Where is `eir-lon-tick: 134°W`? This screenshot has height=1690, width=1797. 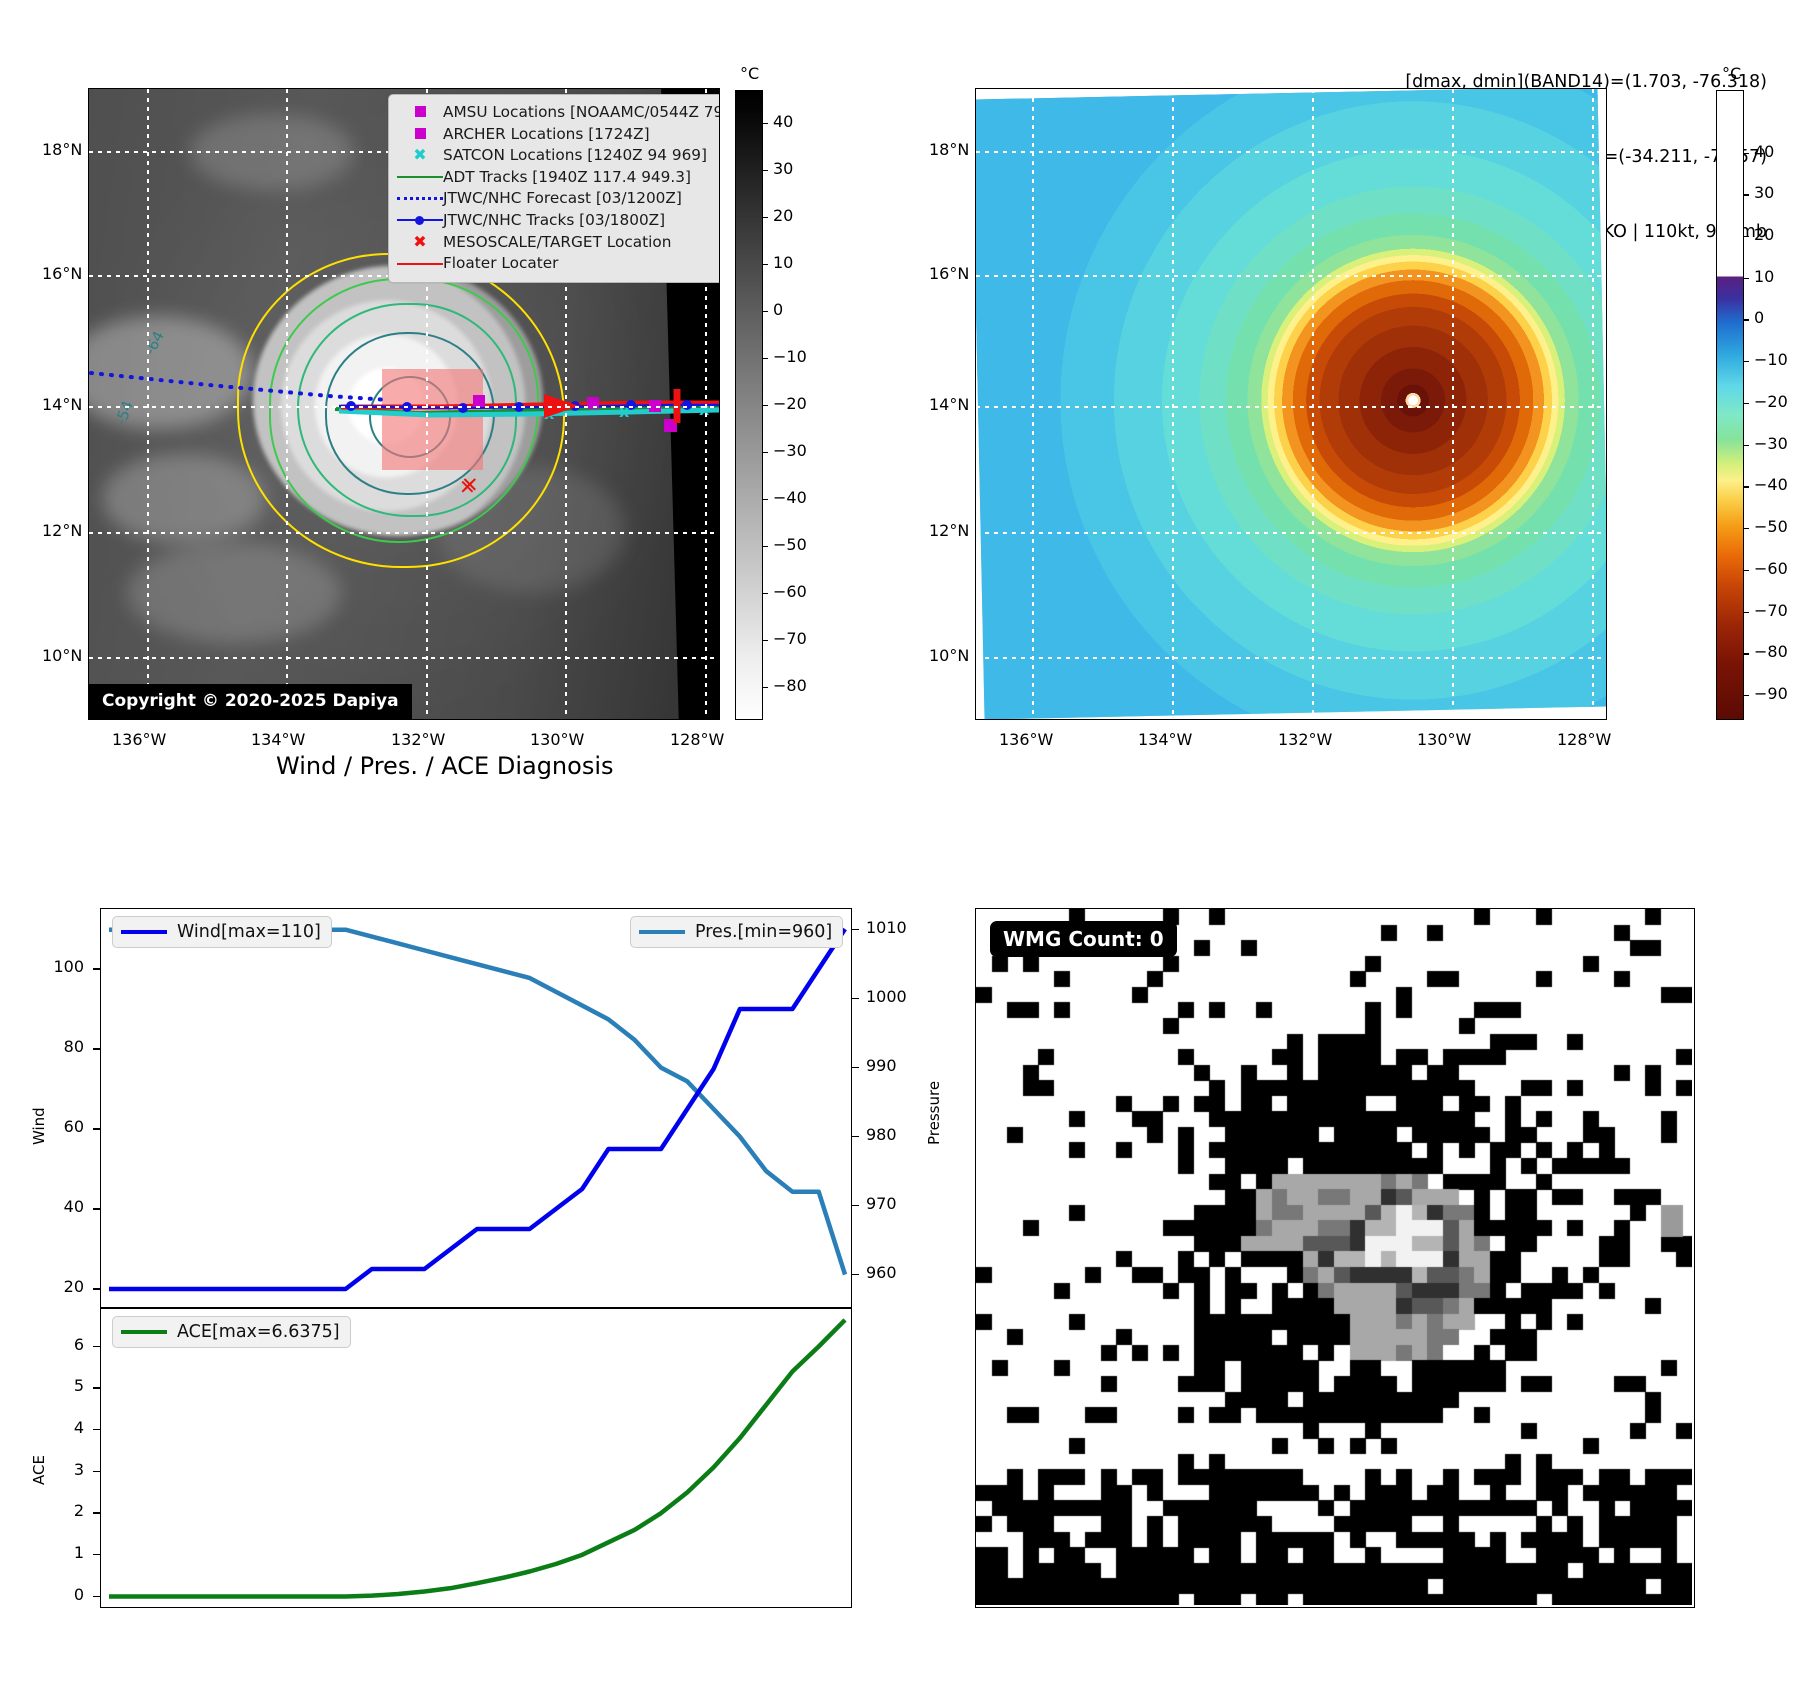 eir-lon-tick: 134°W is located at coordinates (1165, 739).